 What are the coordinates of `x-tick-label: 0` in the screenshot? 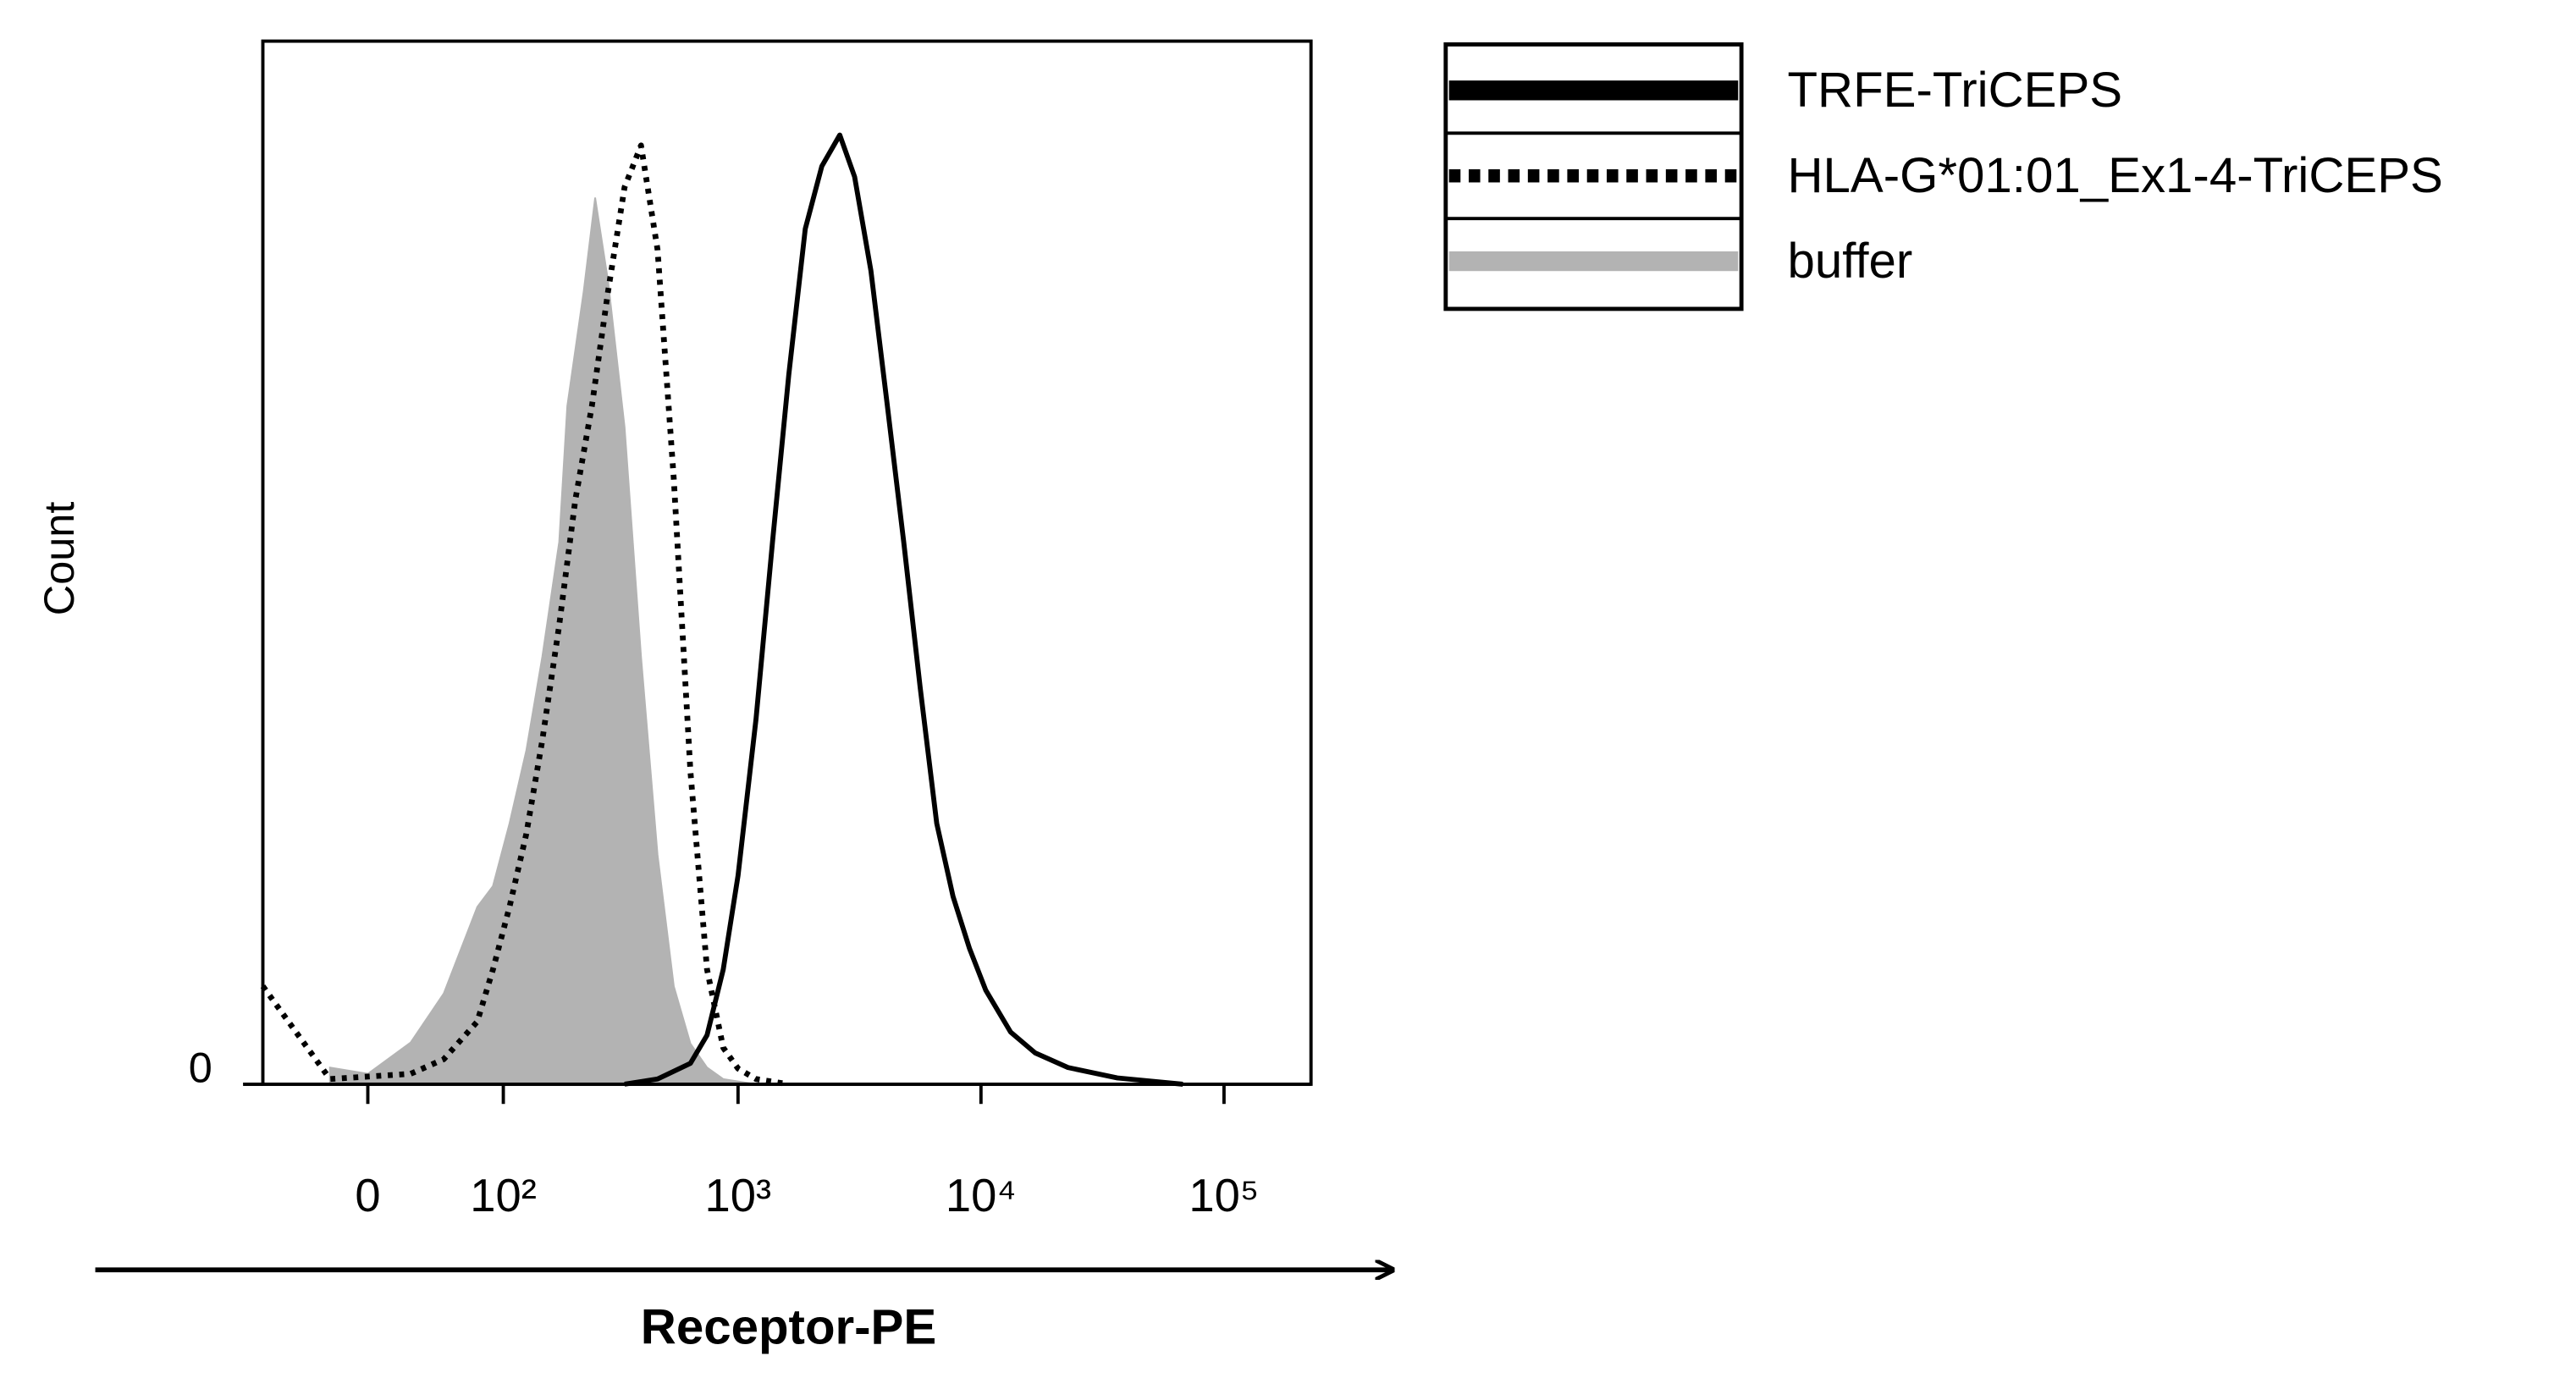 It's located at (368, 1195).